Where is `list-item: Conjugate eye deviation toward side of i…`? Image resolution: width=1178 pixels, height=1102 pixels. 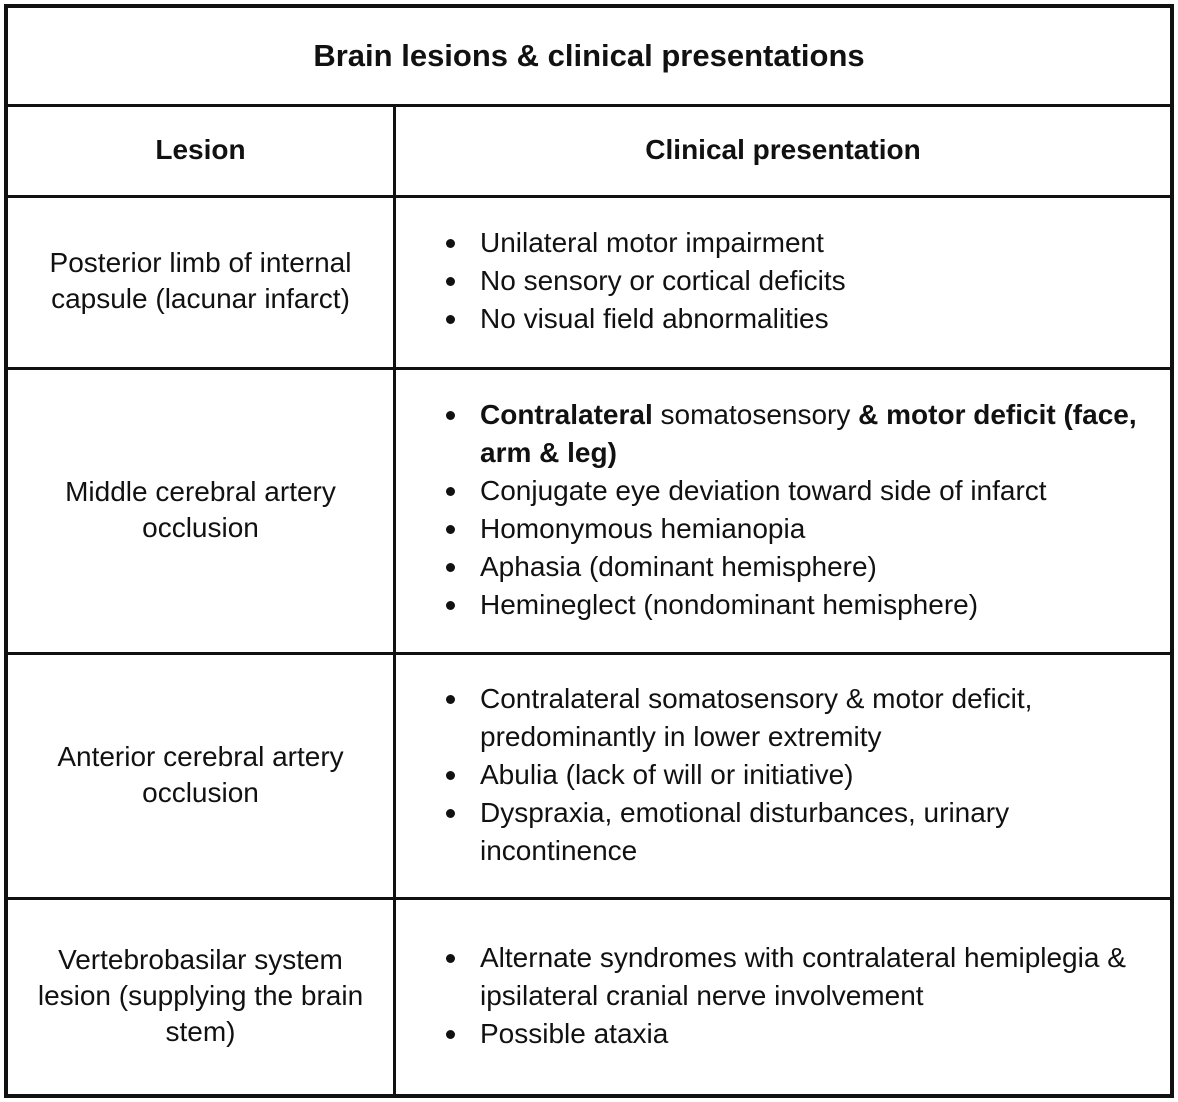 list-item: Conjugate eye deviation toward side of i… is located at coordinates (795, 491).